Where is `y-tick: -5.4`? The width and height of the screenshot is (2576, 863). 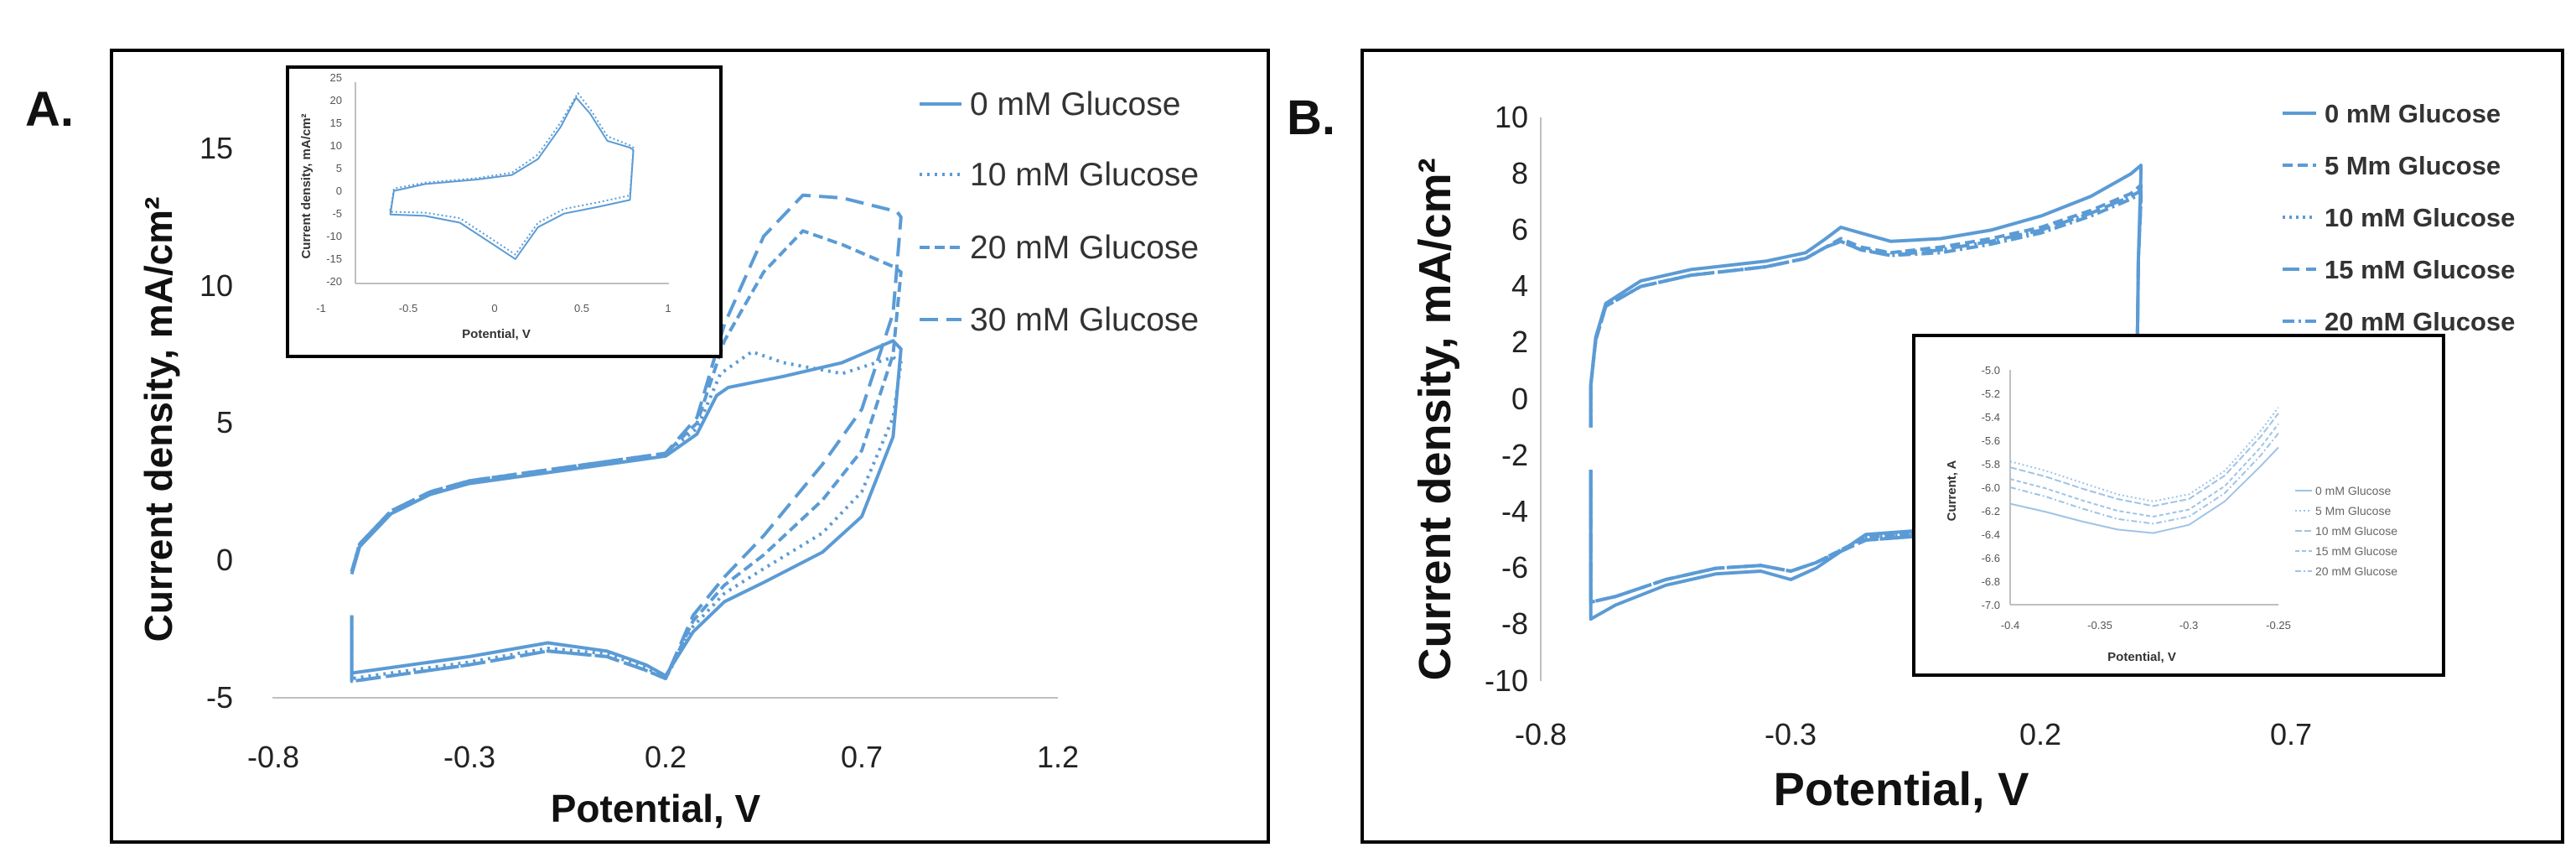 y-tick: -5.4 is located at coordinates (1991, 417).